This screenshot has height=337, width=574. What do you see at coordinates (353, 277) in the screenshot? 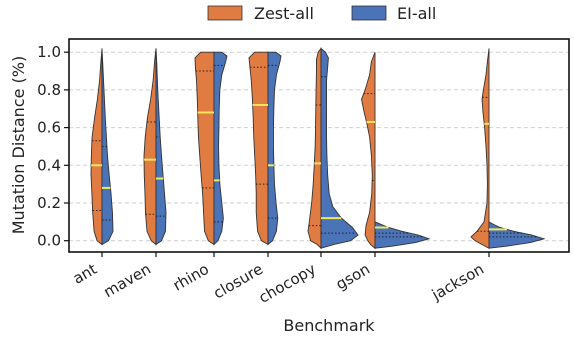
I see `x-tick-label: gson` at bounding box center [353, 277].